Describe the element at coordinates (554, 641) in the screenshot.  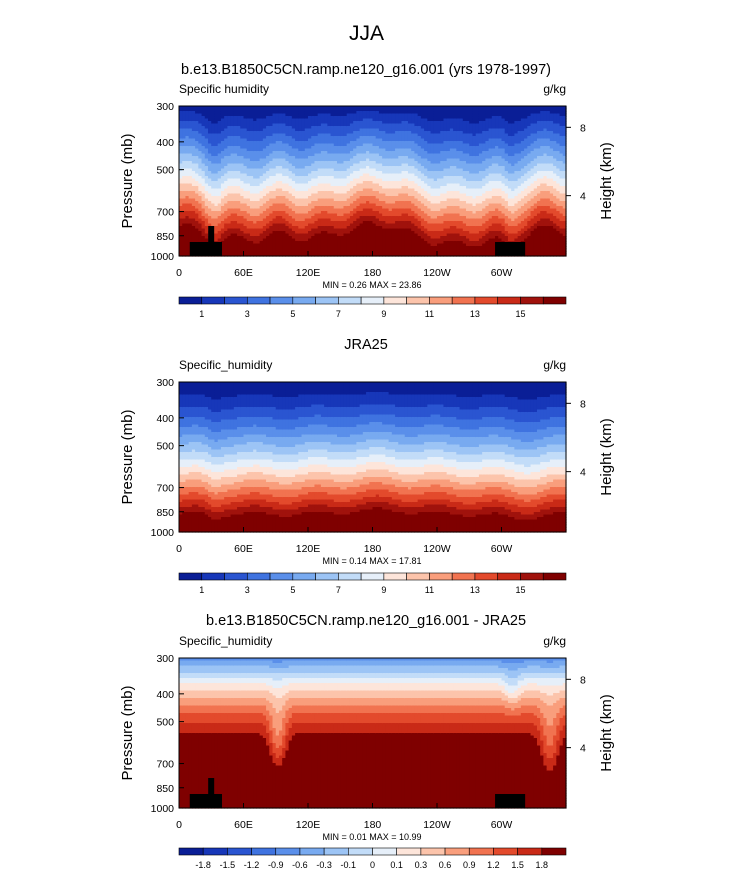
I see `units-label: g/kg` at that location.